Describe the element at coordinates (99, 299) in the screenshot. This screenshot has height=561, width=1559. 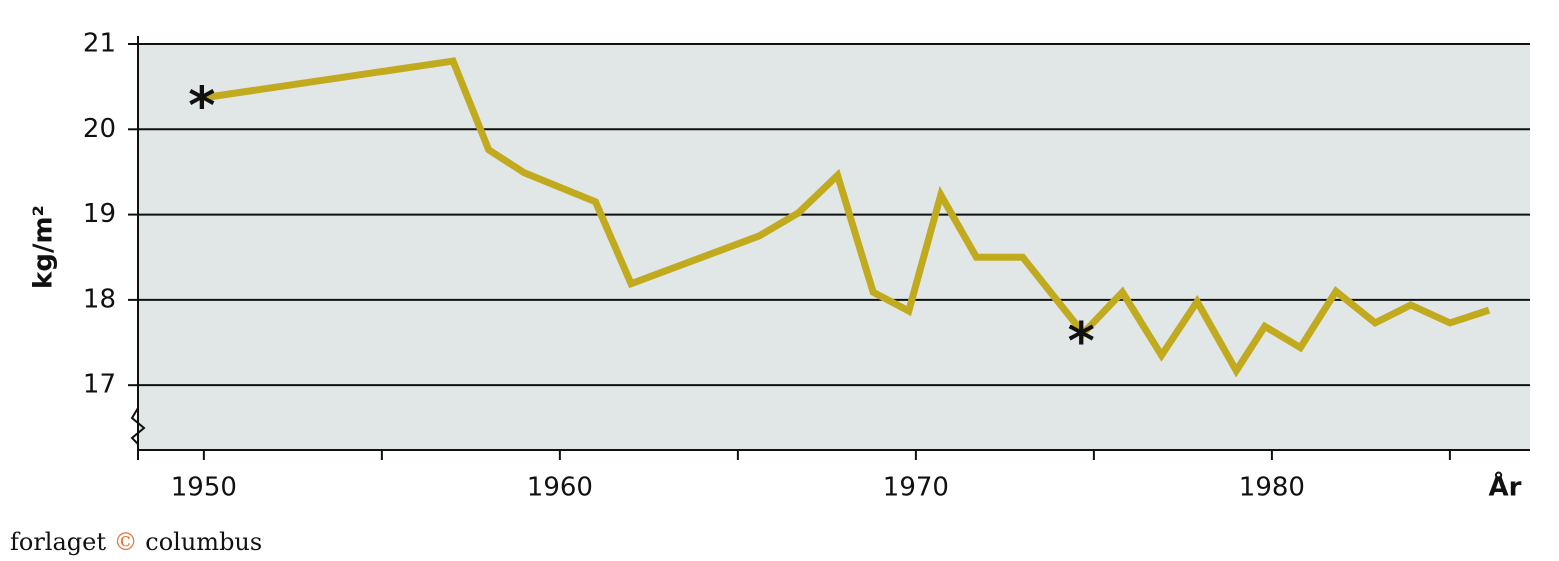
I see `y-tick-label: 18` at that location.